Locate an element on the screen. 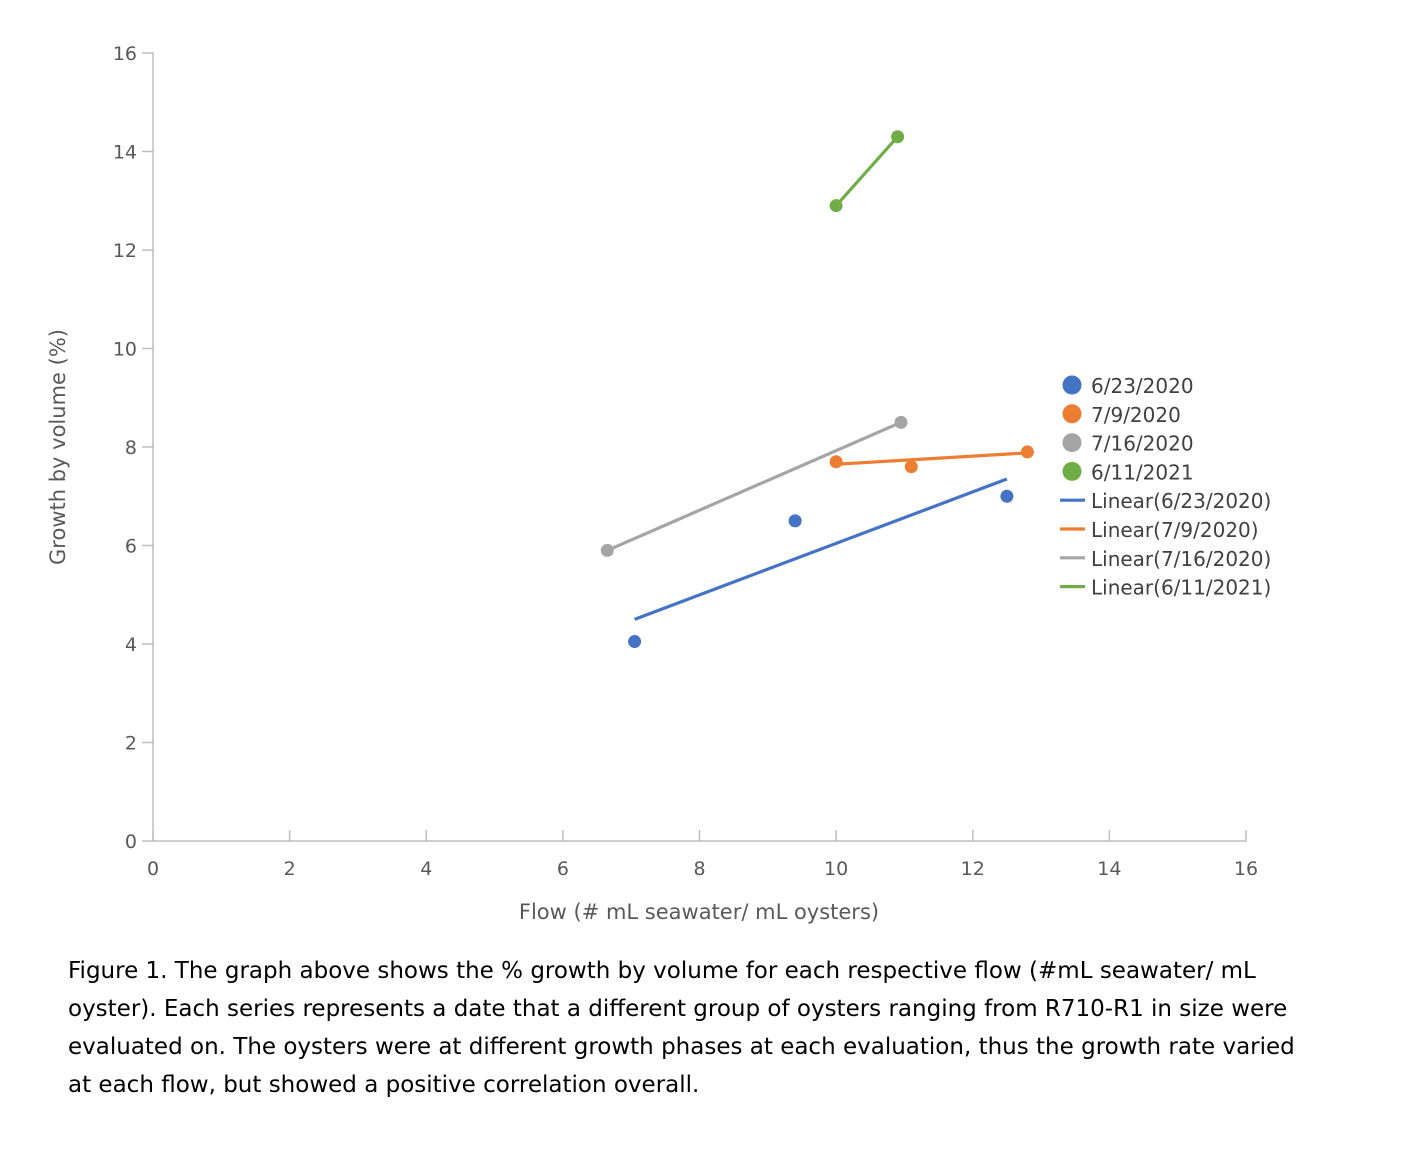 The image size is (1404, 1170). legend-label: Linear(7/9/2020) is located at coordinates (1175, 530).